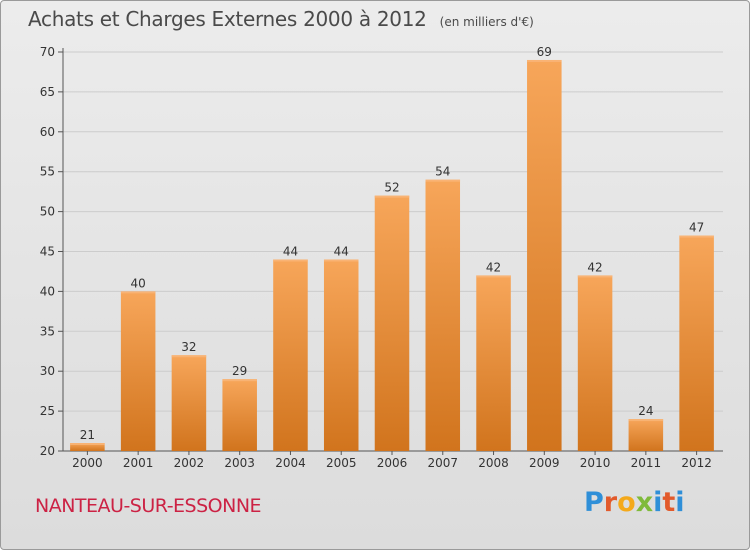  Describe the element at coordinates (493, 463) in the screenshot. I see `x-tick-label: 2008` at that location.